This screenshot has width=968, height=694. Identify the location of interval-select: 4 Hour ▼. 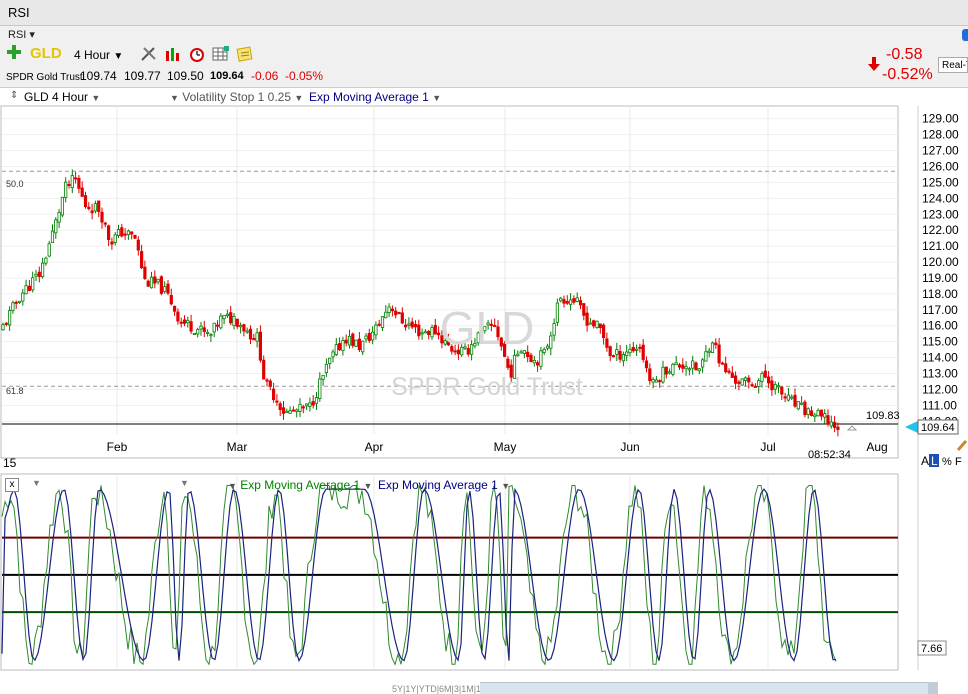
(99, 55).